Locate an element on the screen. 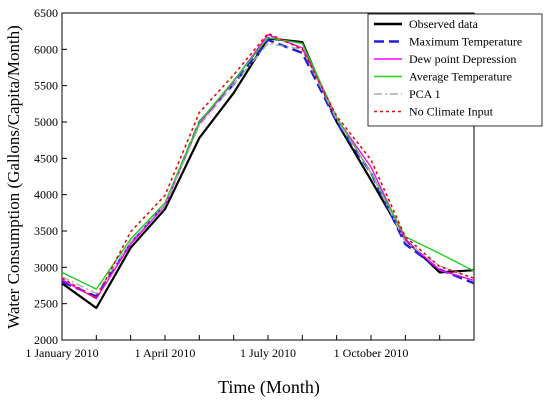 The width and height of the screenshot is (550, 402). legend-label: Maximum Temperature is located at coordinates (465, 42).